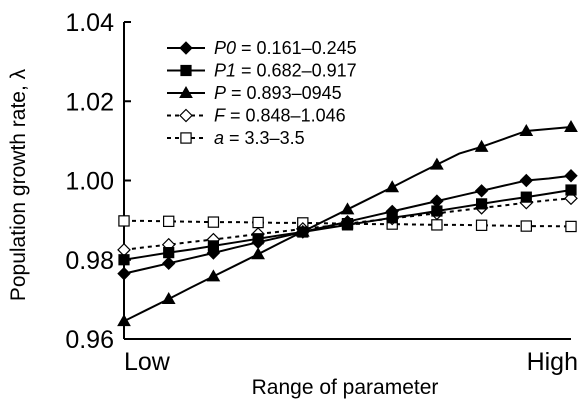 This screenshot has height=400, width=582. Describe the element at coordinates (264, 138) in the screenshot. I see `legend-range: = 3.3–3.5` at that location.